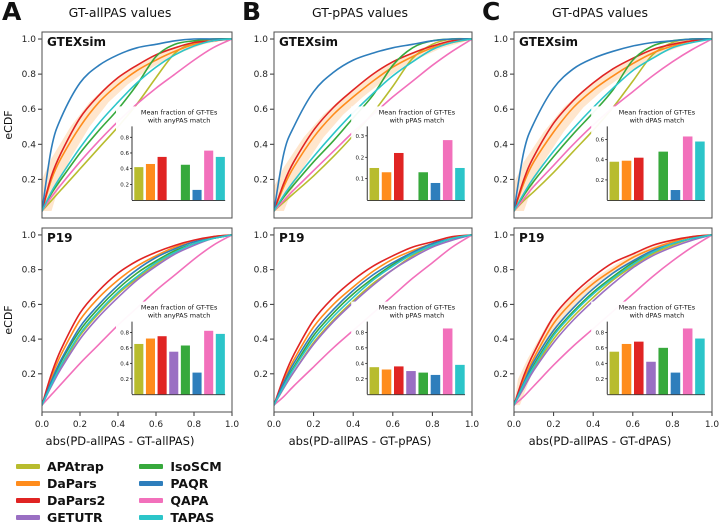  What do you see at coordinates (12, 13) in the screenshot?
I see `panel-a-letter: A` at bounding box center [12, 13].